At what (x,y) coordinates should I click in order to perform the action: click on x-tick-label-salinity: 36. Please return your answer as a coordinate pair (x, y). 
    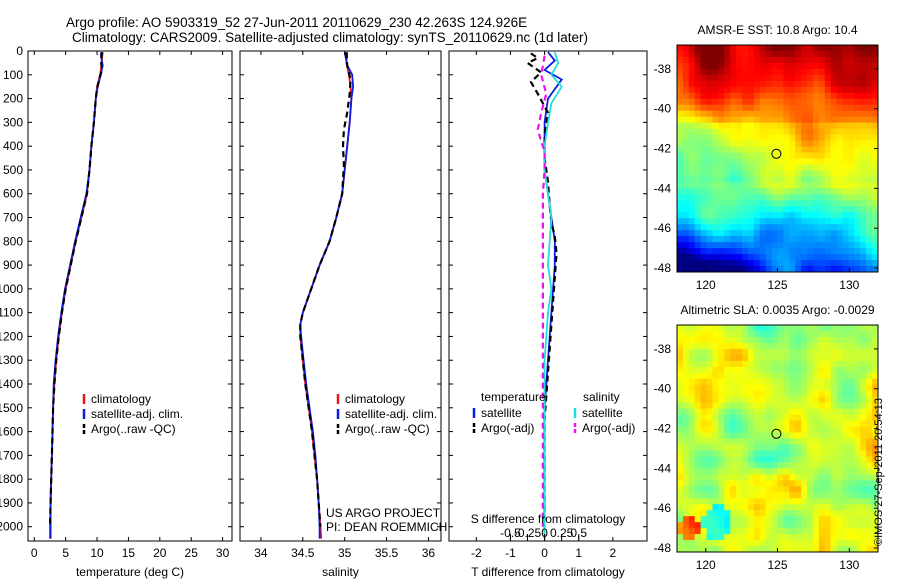
    Looking at the image, I should click on (429, 553).